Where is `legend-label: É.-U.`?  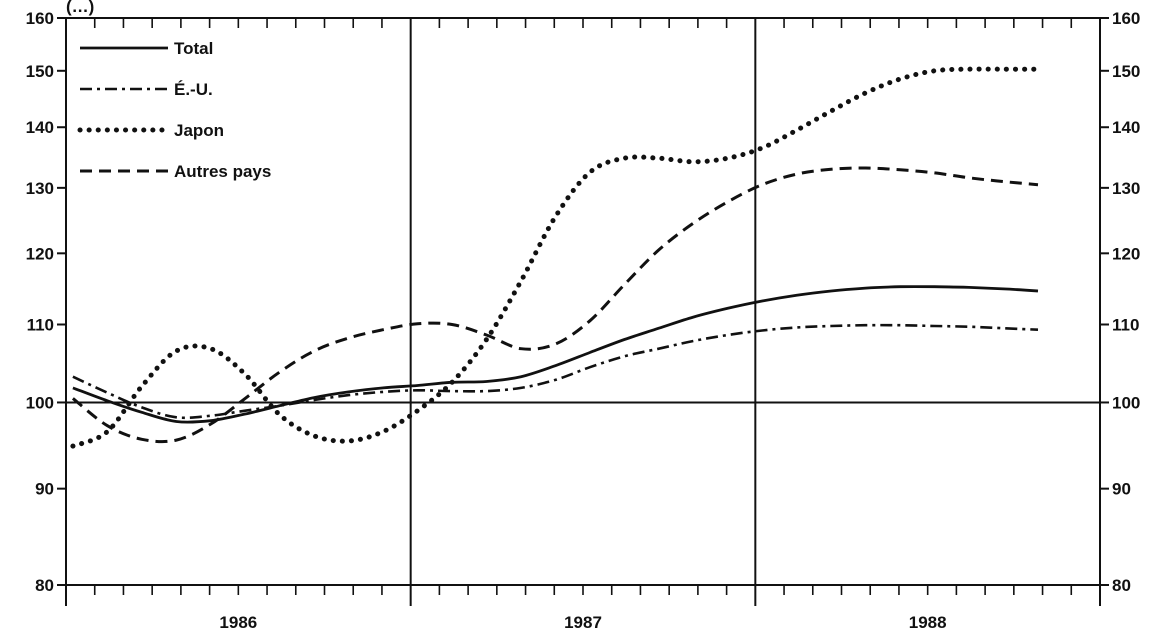
legend-label: É.-U. is located at coordinates (193, 89).